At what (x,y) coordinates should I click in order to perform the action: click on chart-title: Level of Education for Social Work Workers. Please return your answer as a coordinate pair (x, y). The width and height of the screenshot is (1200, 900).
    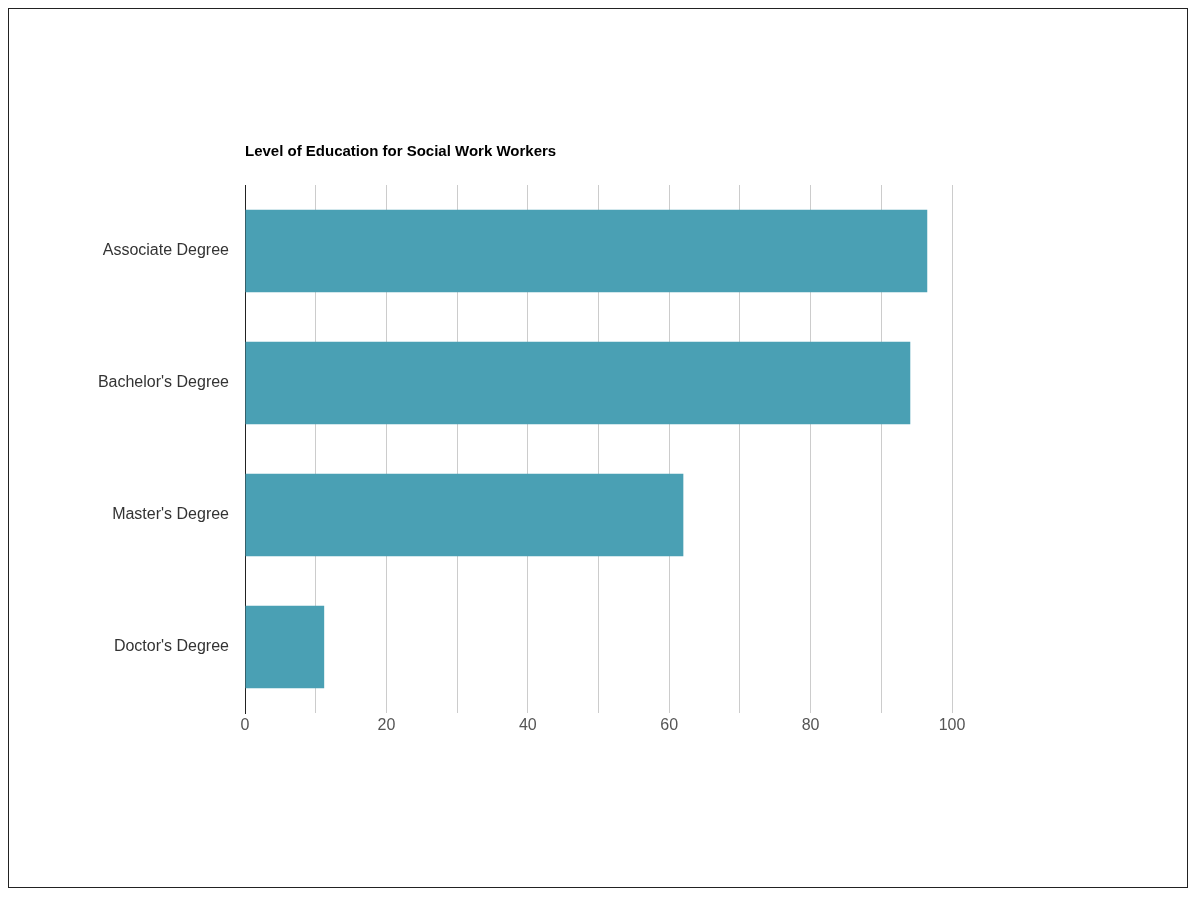
    Looking at the image, I should click on (401, 151).